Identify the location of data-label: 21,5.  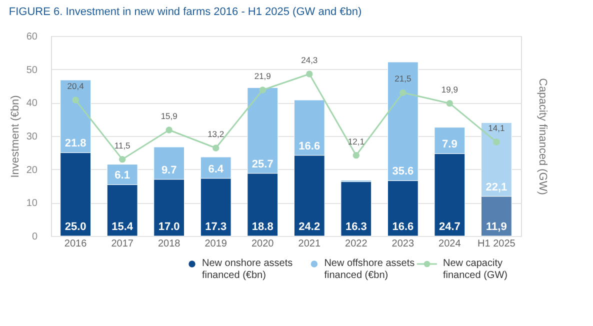
(403, 79).